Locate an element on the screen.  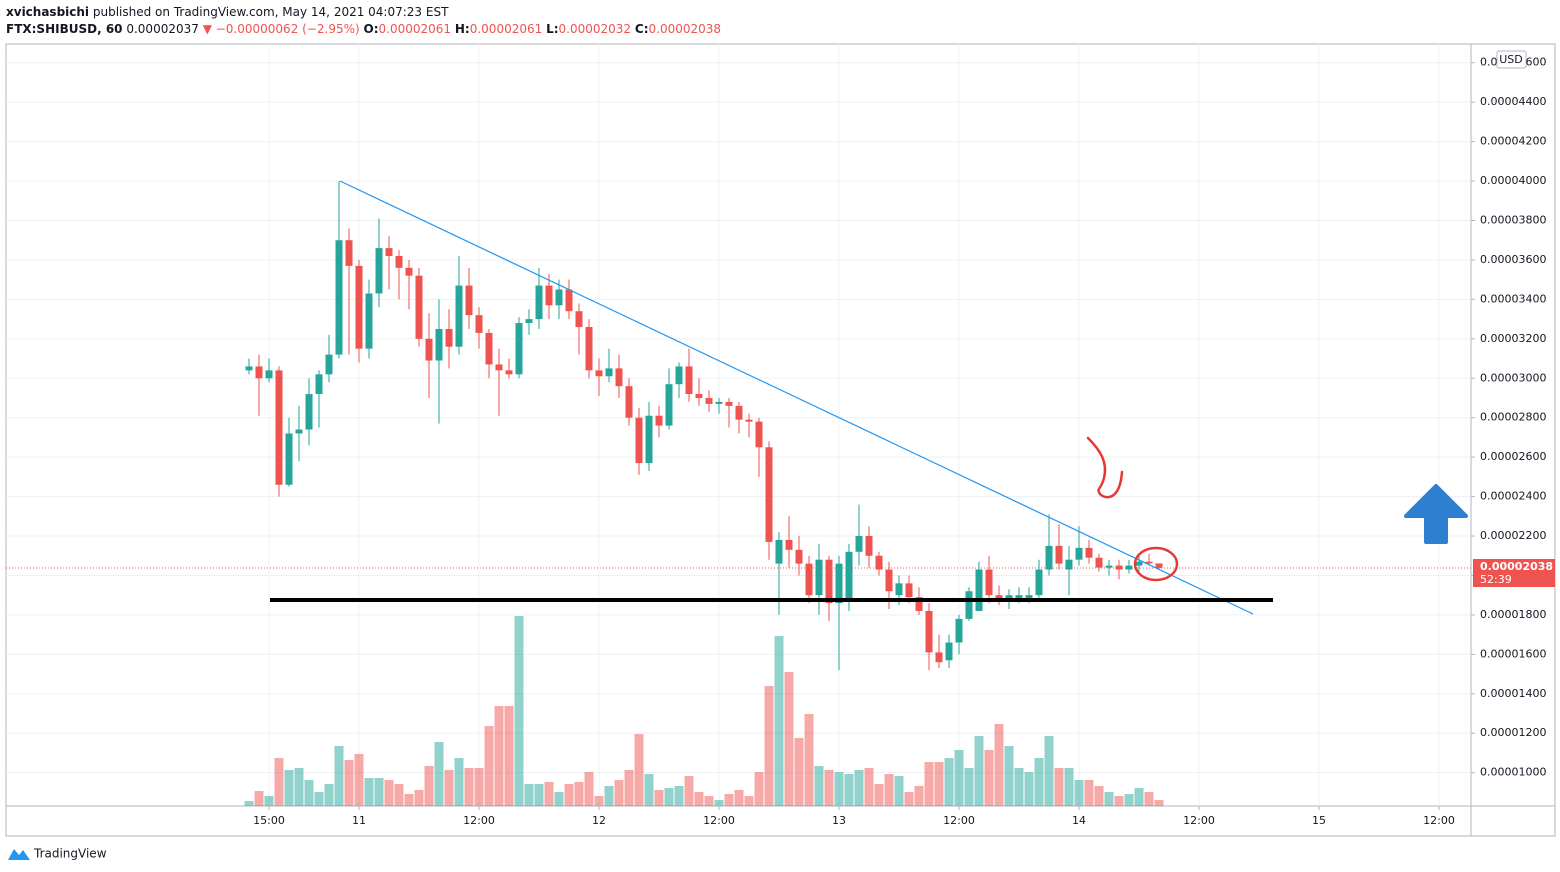
ohlc-label: H: is located at coordinates (462, 29).